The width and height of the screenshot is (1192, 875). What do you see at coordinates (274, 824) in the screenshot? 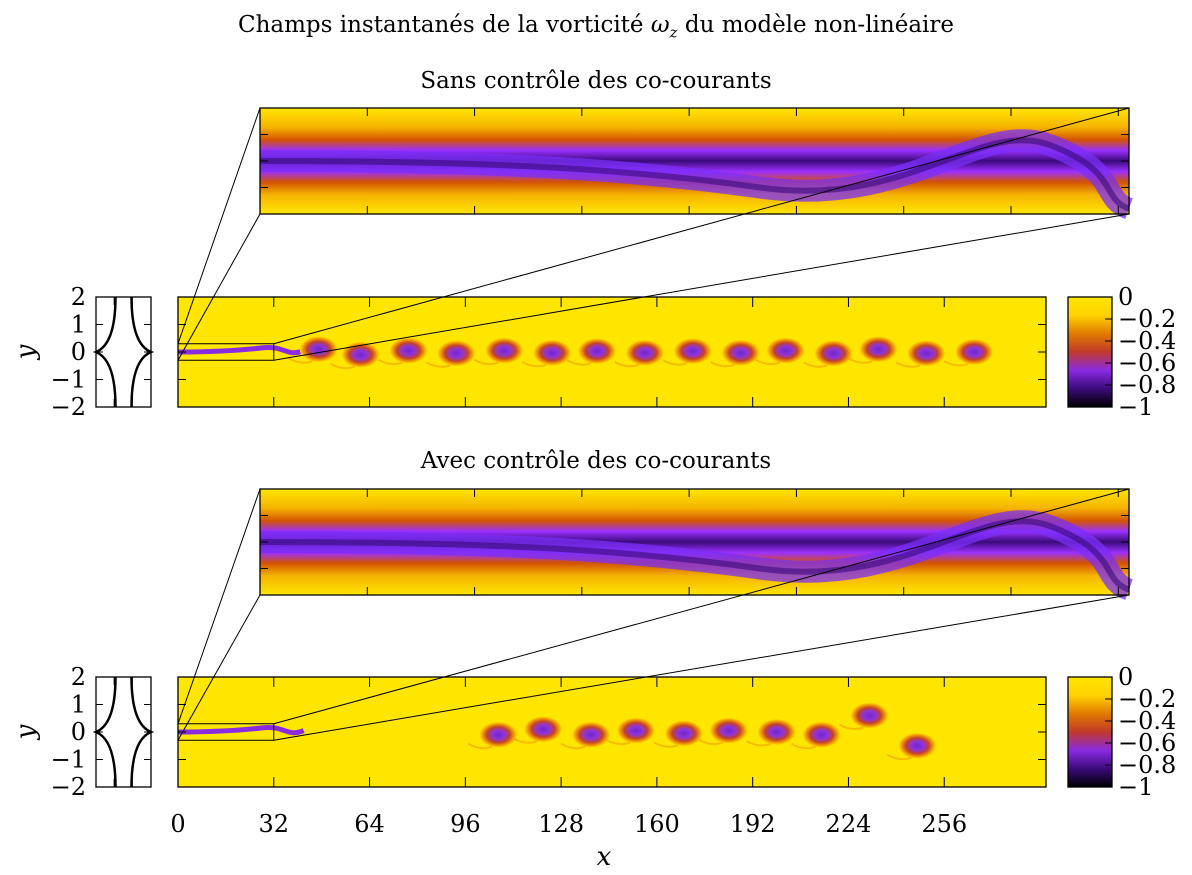
I see `x-tick-label: 32` at bounding box center [274, 824].